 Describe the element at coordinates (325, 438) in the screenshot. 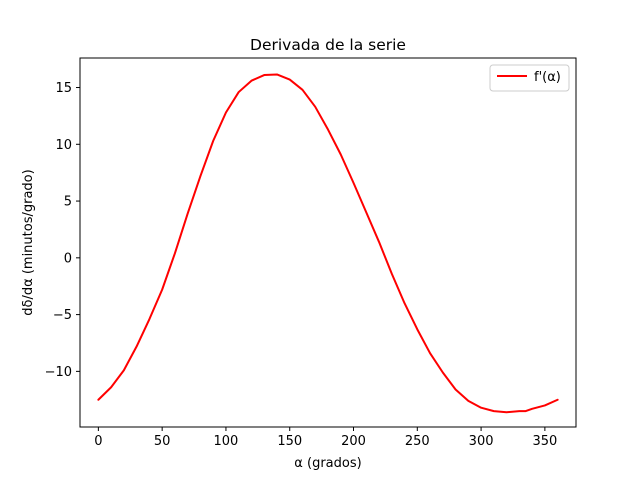

I see `x-axis-ticks: 0 50 100 150 200 250 300 350` at that location.